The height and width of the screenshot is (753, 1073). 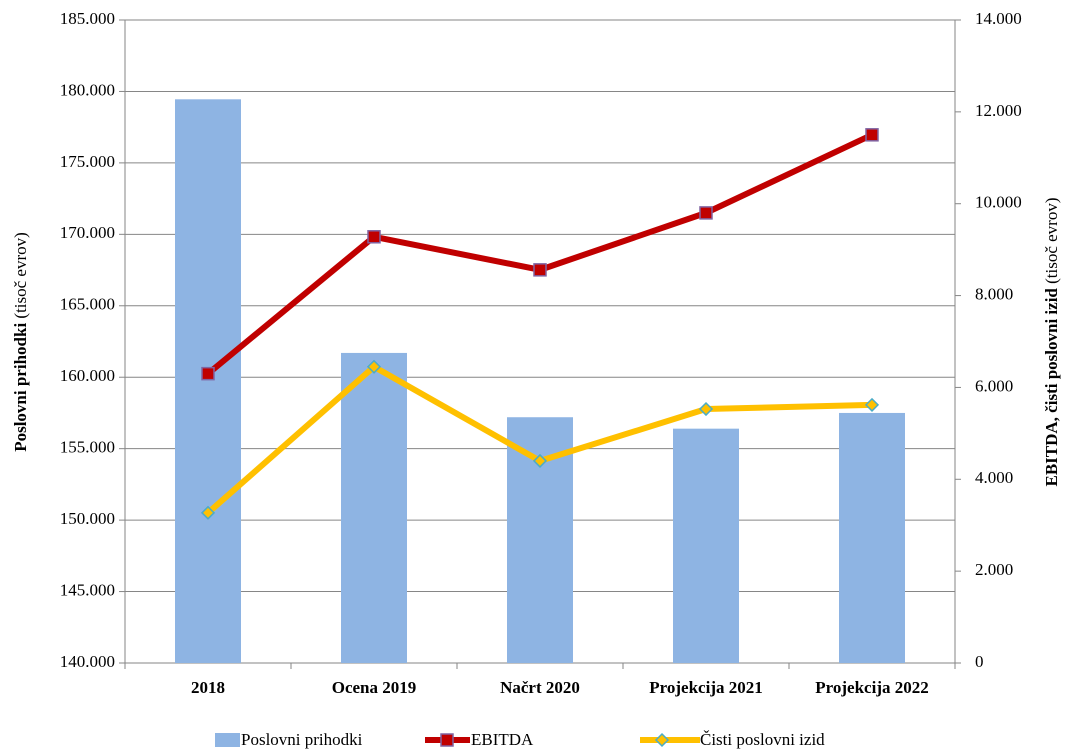 I want to click on y-tick-label: 155.000, so click(x=87, y=447).